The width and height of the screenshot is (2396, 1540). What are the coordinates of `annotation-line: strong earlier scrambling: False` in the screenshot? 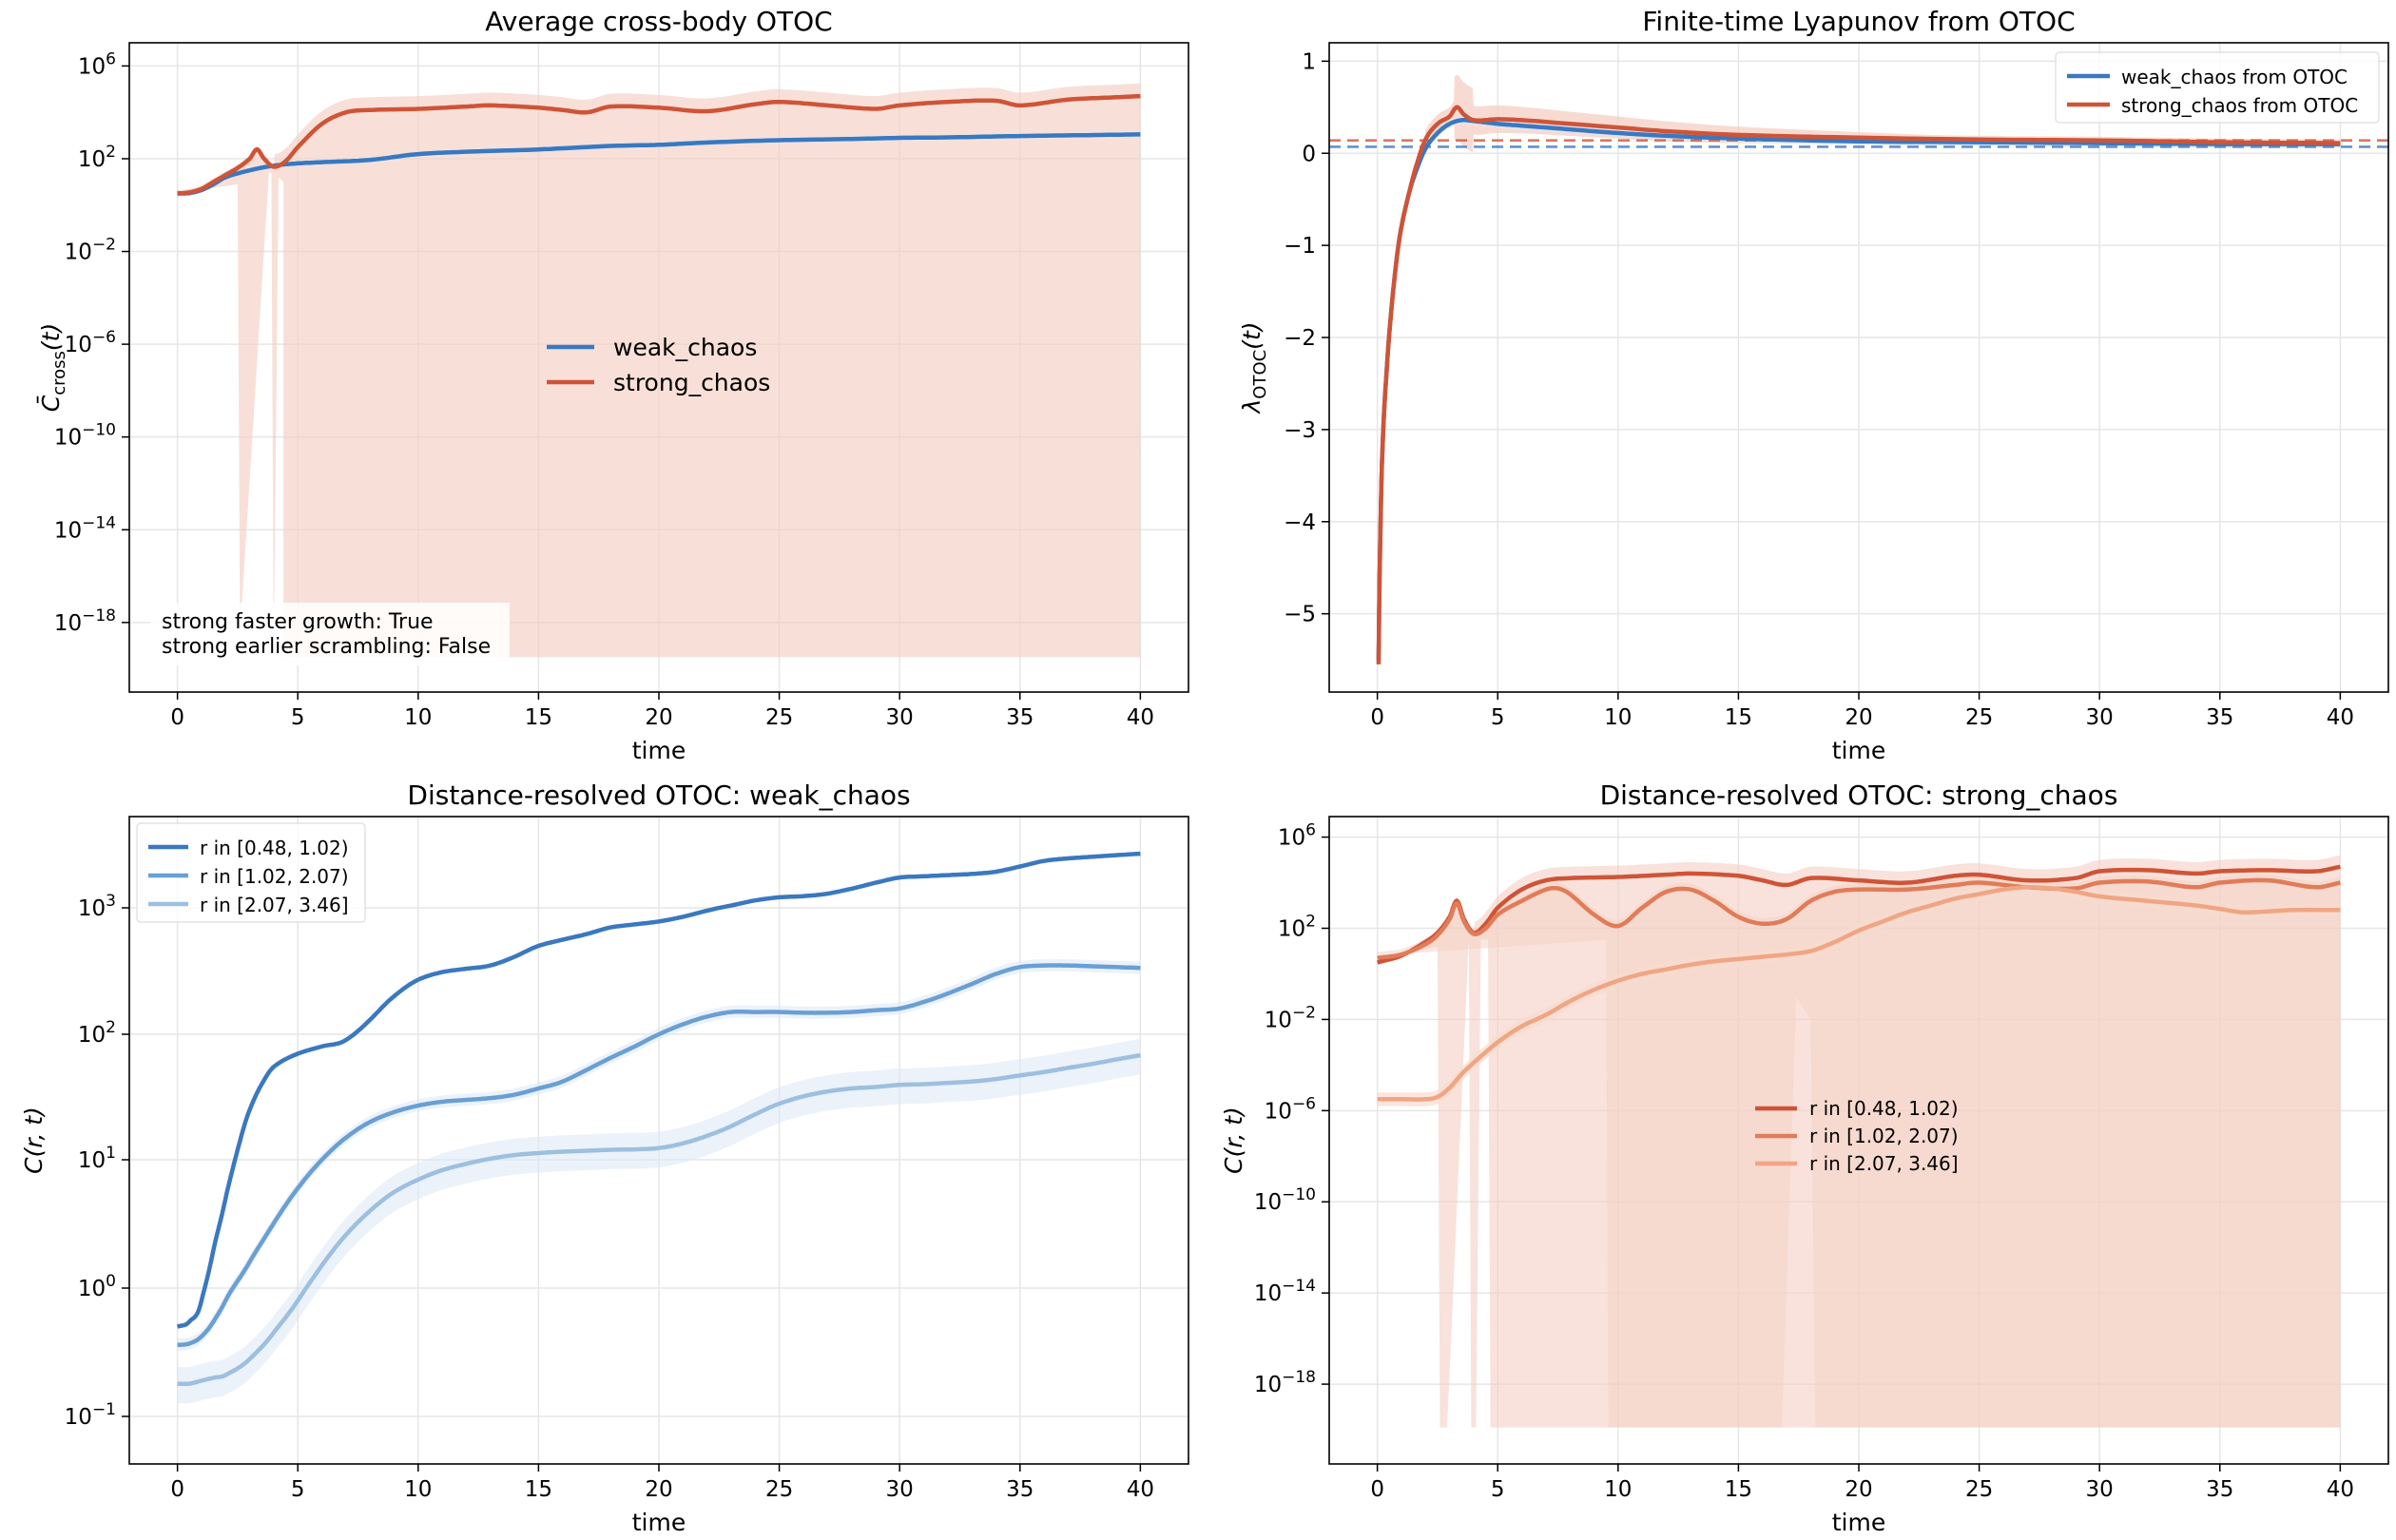 It's located at (326, 647).